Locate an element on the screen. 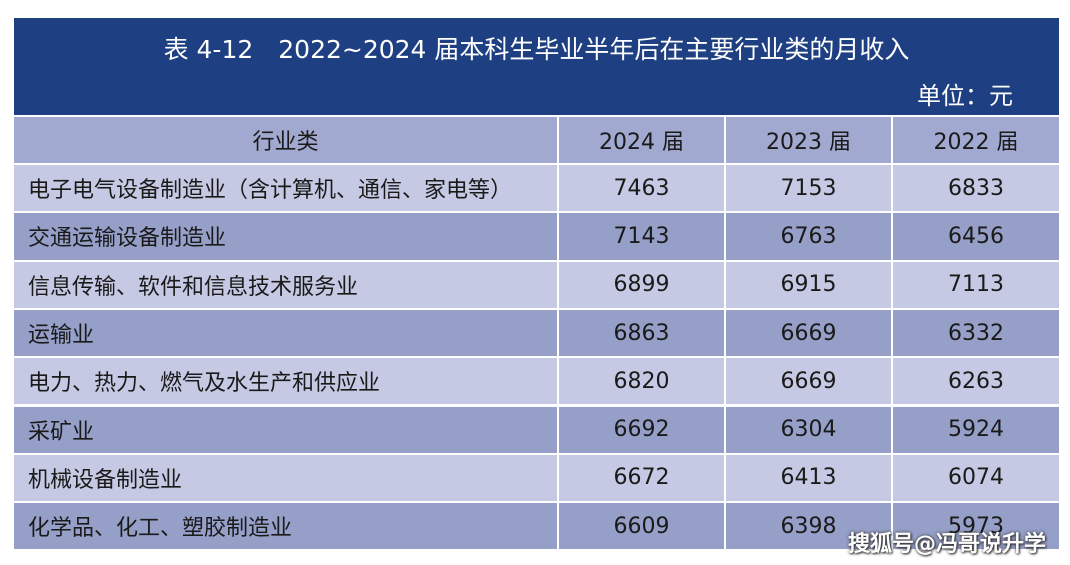  value-cell: 6609 is located at coordinates (641, 526).